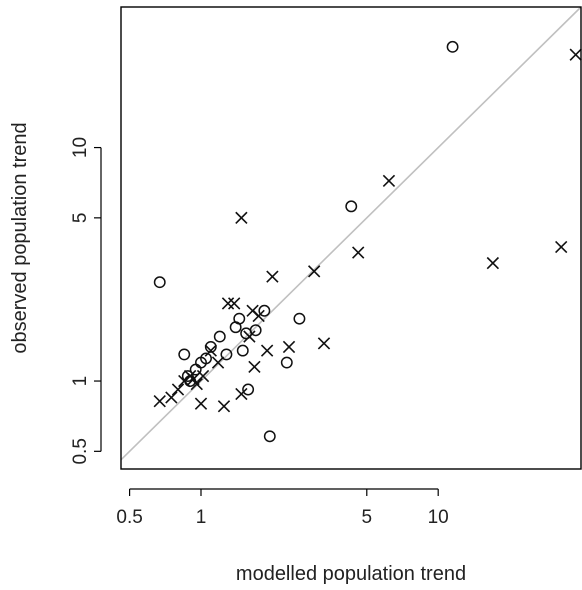  I want to click on y-tick-label: 10, so click(80, 147).